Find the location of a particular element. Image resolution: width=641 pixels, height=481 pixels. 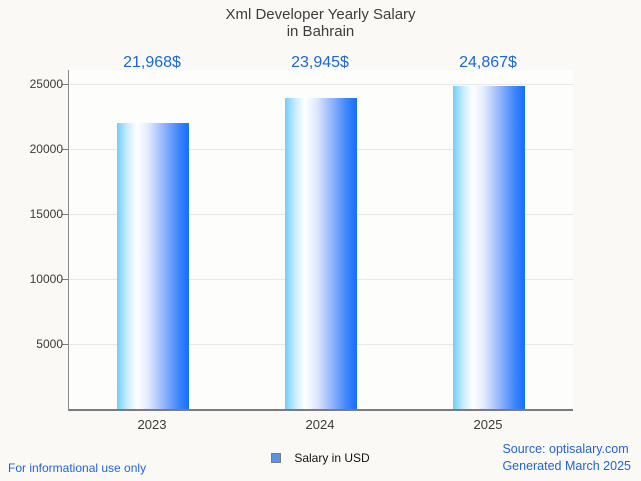

legend-swatch-icon is located at coordinates (276, 458).